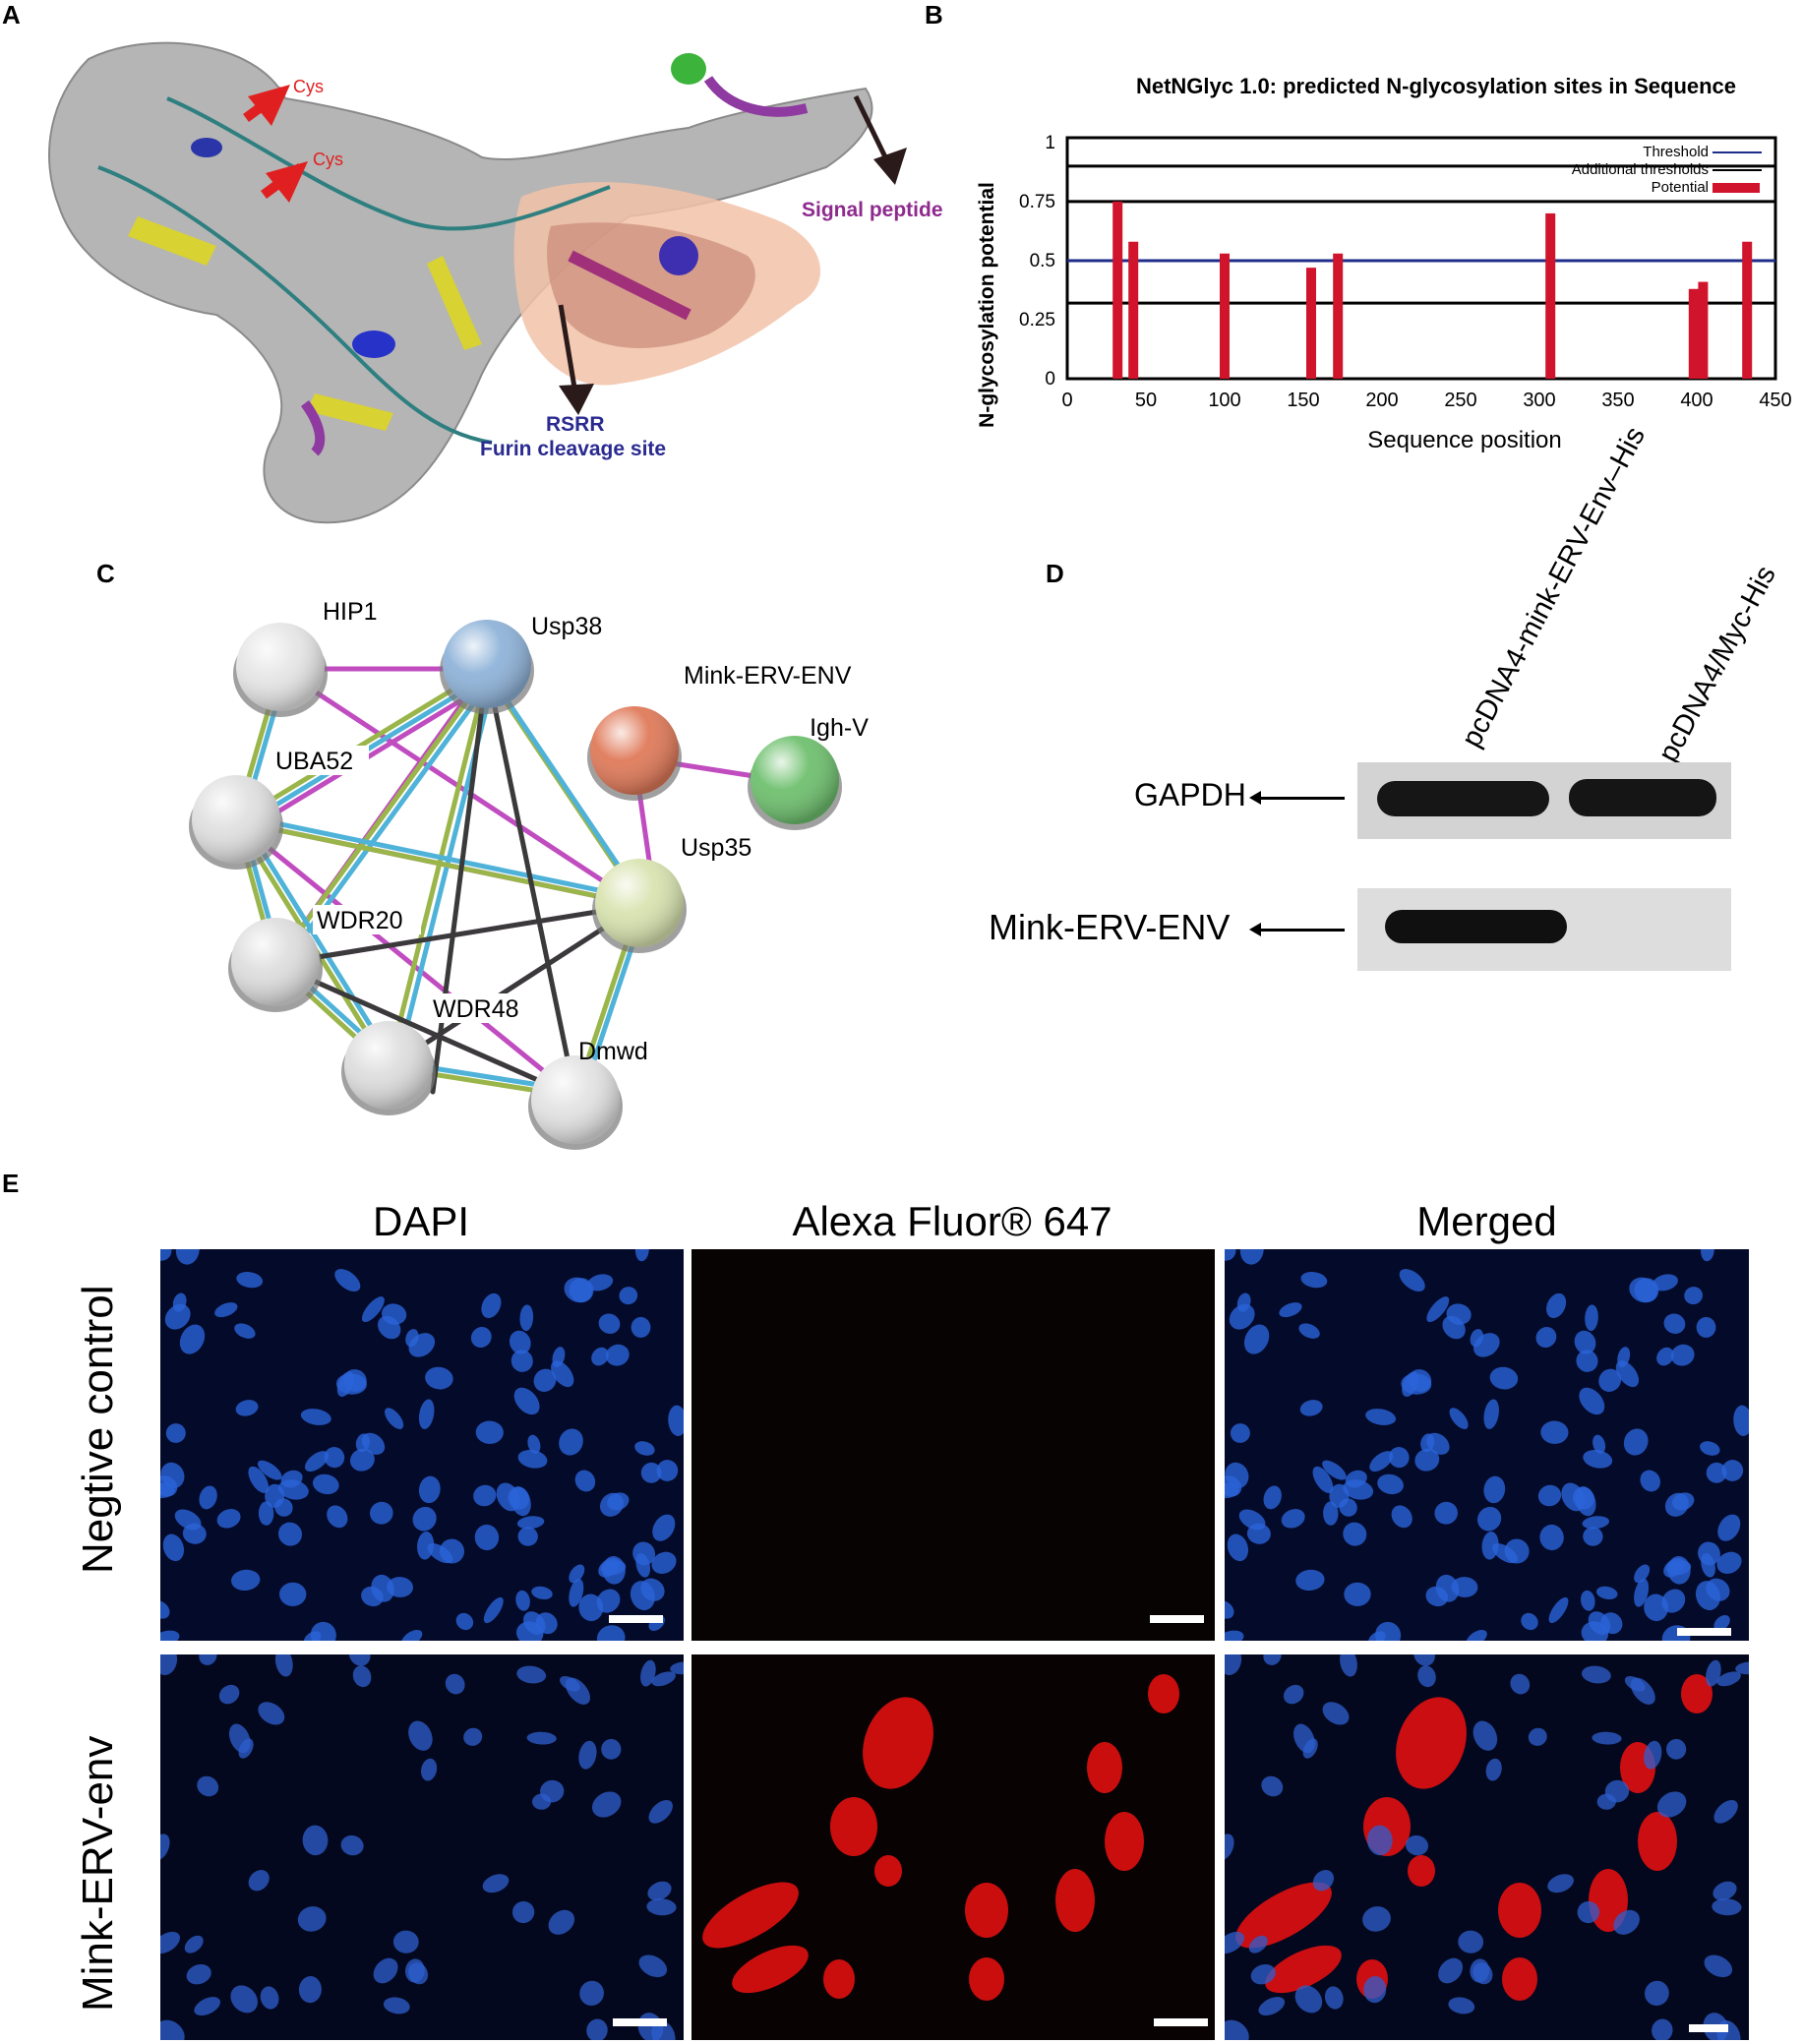 Image resolution: width=1803 pixels, height=2044 pixels. What do you see at coordinates (1617, 400) in the screenshot?
I see `x-tick-label: 350` at bounding box center [1617, 400].